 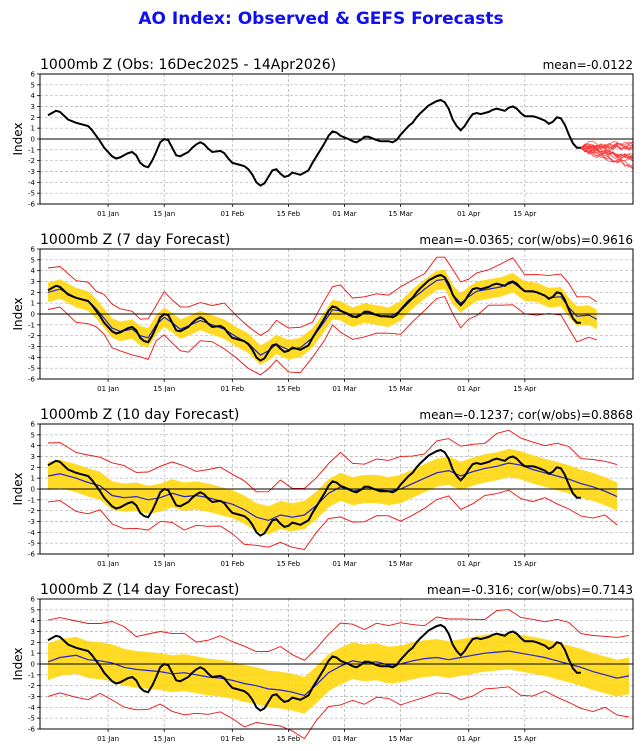 I want to click on panel-title-1: 1000mb Z (7 day Forecast), so click(x=135, y=240).